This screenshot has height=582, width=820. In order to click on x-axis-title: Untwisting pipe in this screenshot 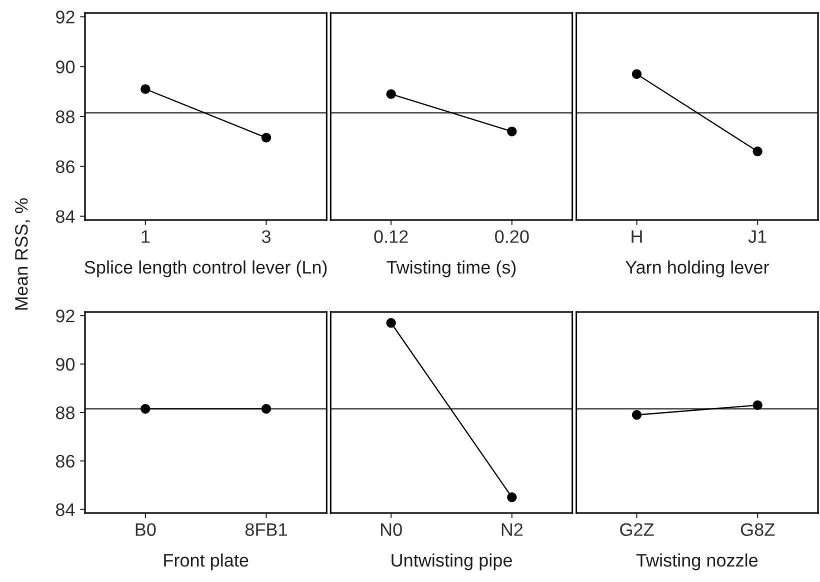, I will do `click(452, 561)`.